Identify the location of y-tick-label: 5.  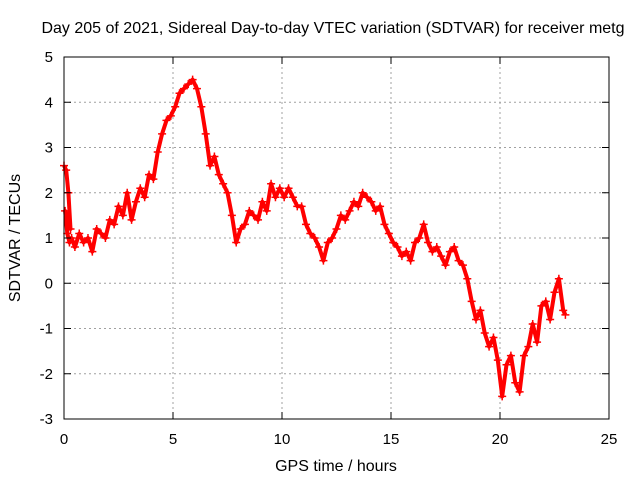
(49, 57).